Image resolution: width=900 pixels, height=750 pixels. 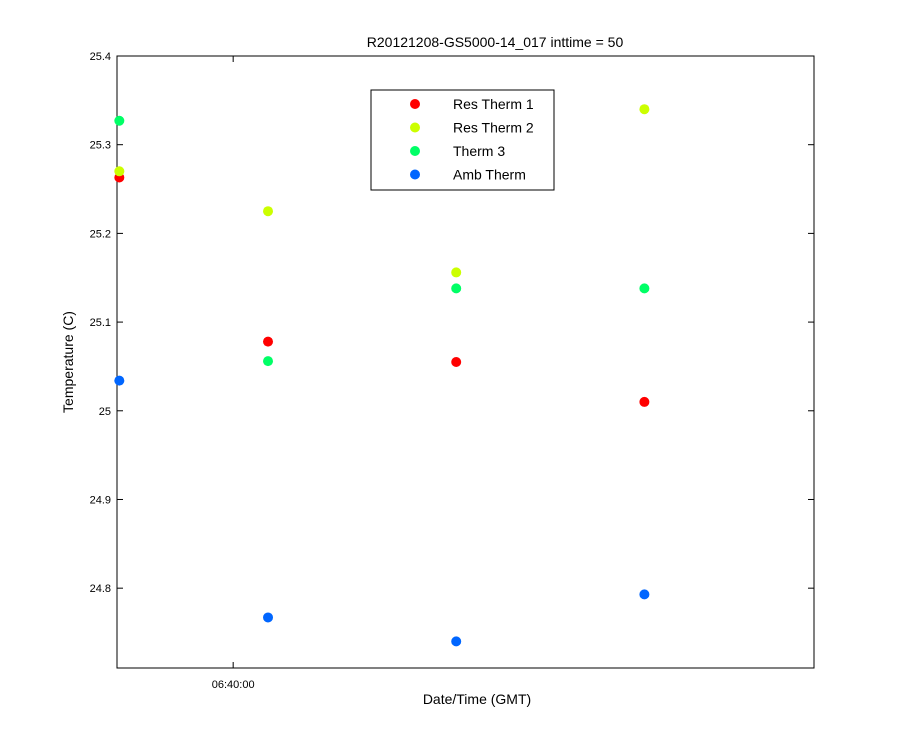 I want to click on y-axis-label: Temperature (C), so click(x=68, y=362).